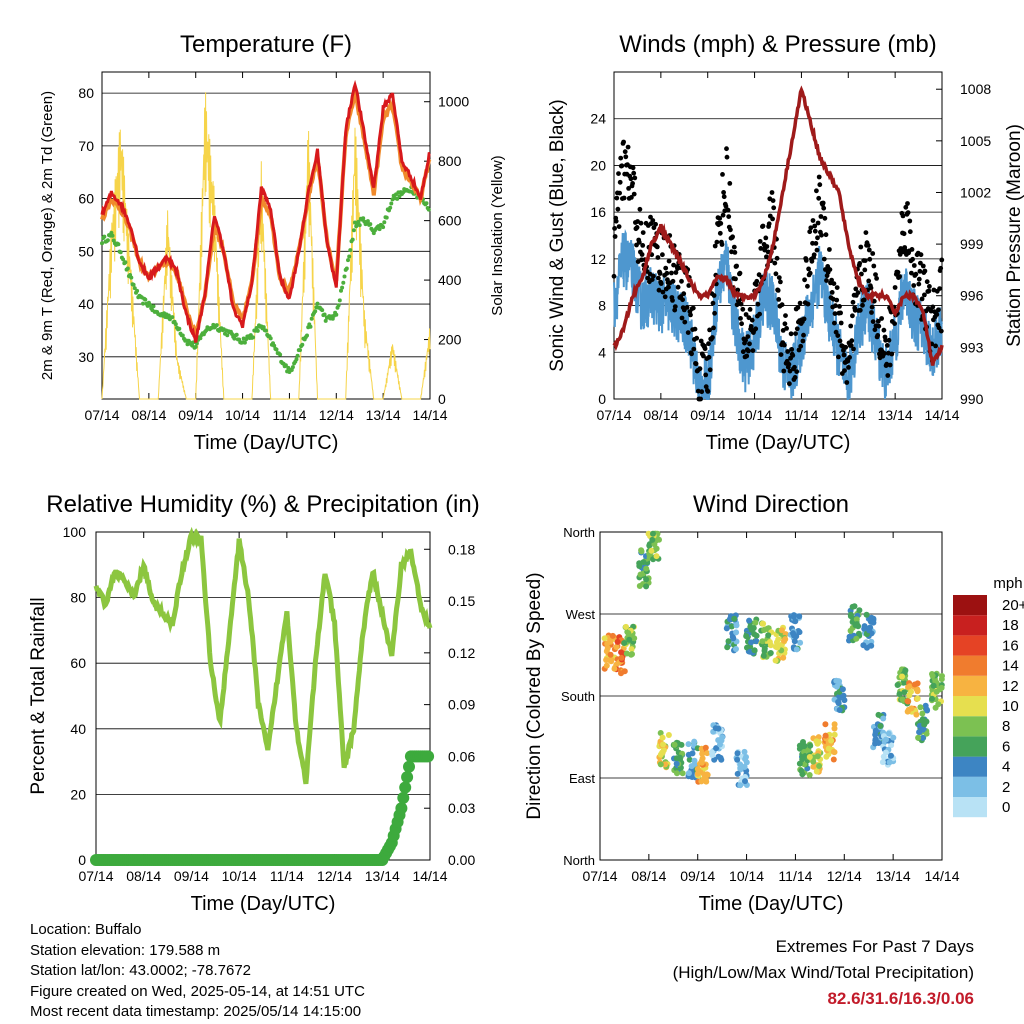  What do you see at coordinates (1006, 787) in the screenshot?
I see `legend-label: 2` at bounding box center [1006, 787].